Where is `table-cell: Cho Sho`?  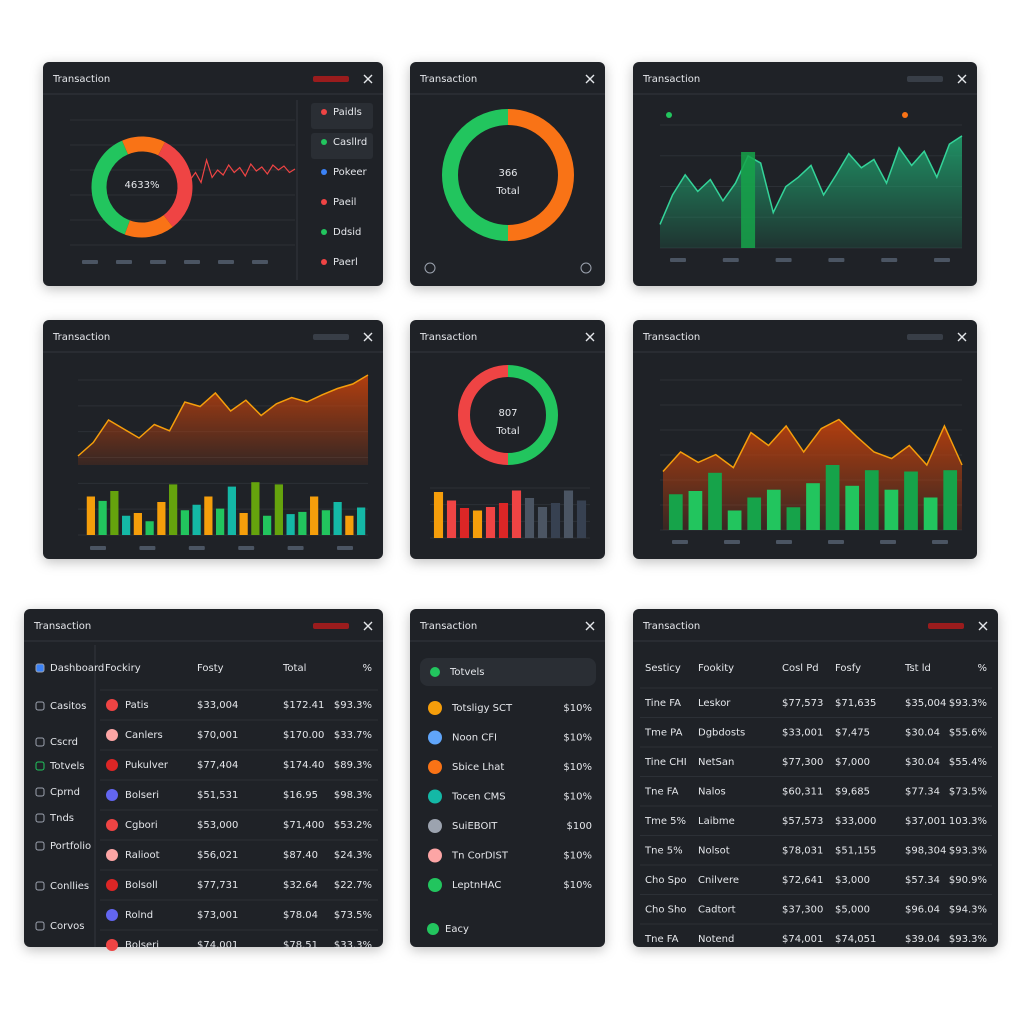
table-cell: Cho Sho is located at coordinates (665, 910).